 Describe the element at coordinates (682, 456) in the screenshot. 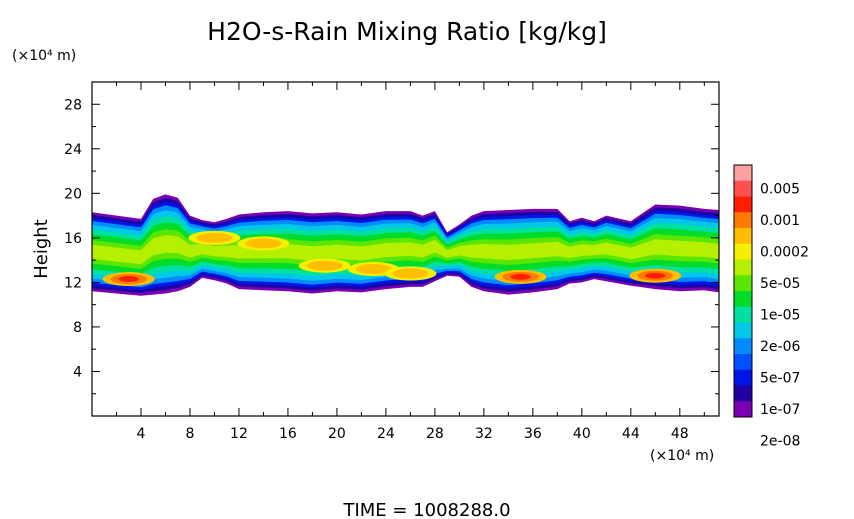

I see `x-unit-label: (×10⁴ m)` at that location.